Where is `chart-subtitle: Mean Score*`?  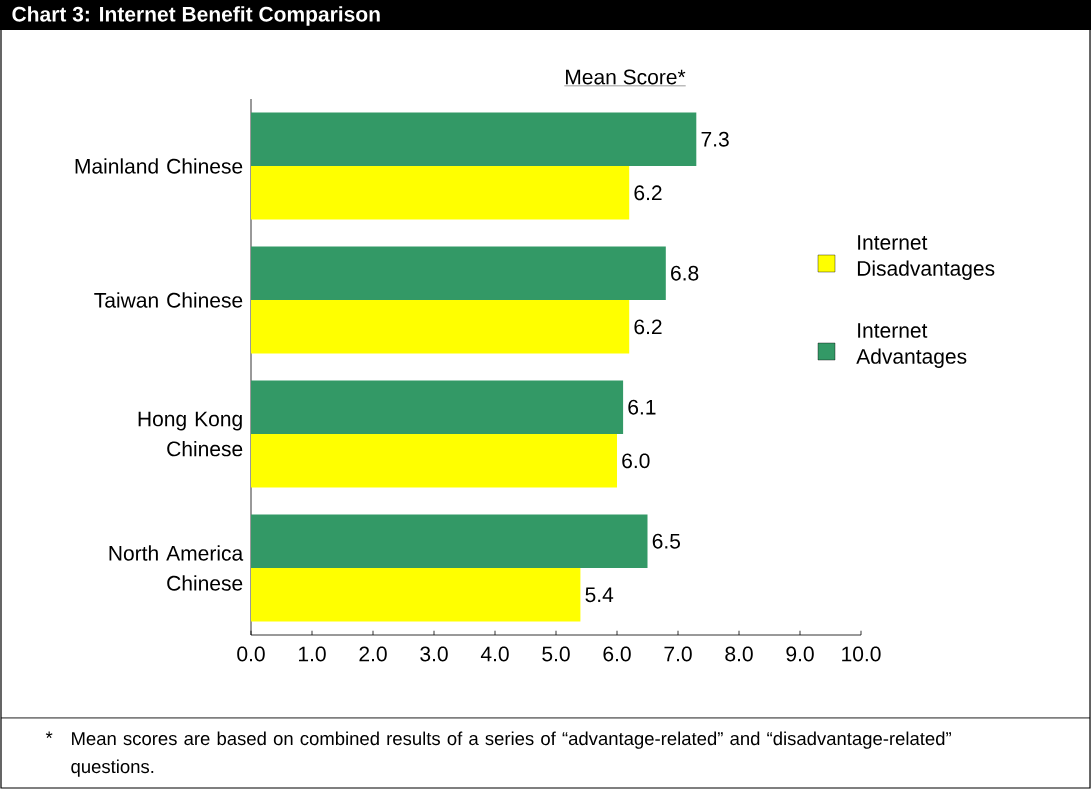
chart-subtitle: Mean Score* is located at coordinates (626, 77).